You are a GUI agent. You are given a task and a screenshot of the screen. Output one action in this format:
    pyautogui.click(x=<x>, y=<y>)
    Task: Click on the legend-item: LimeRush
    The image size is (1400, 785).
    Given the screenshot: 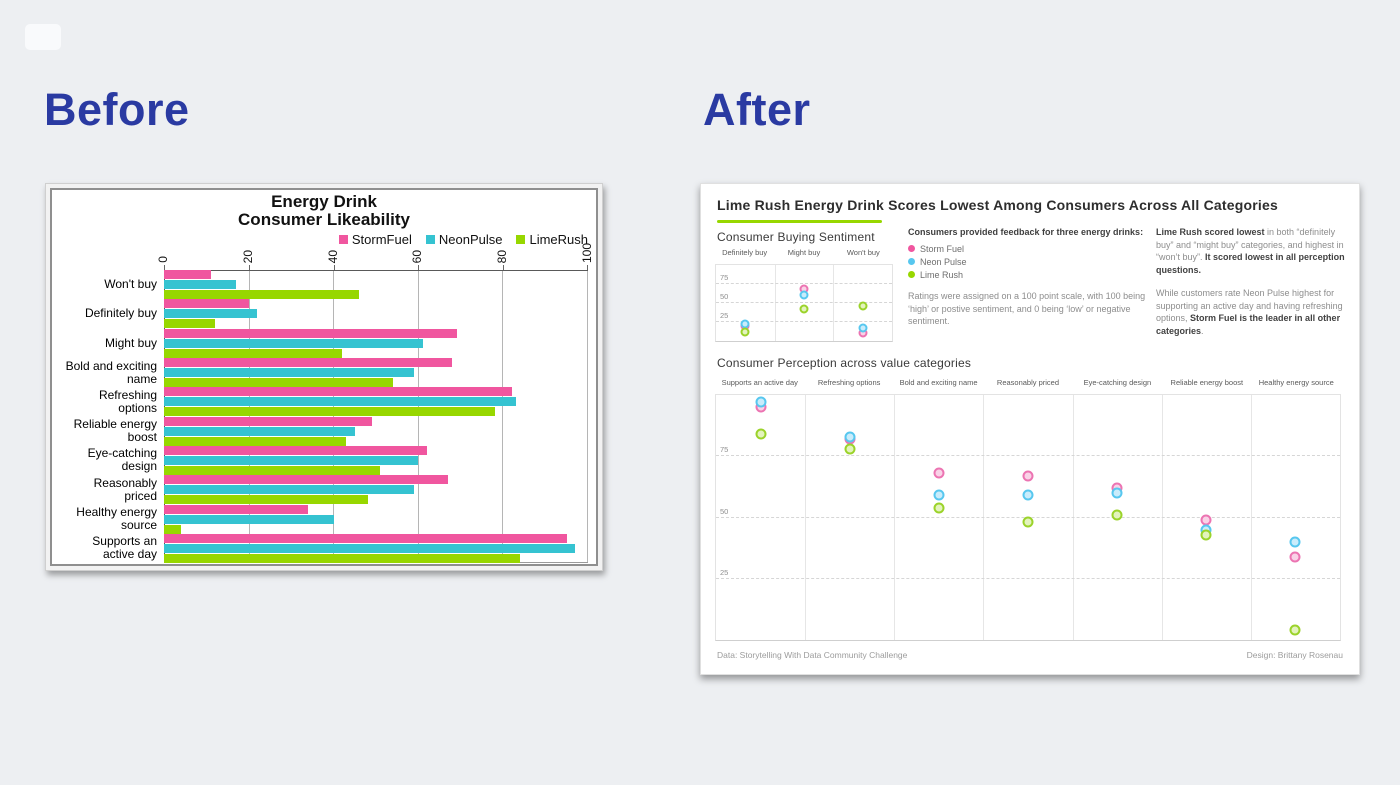 What is the action you would take?
    pyautogui.click(x=552, y=239)
    